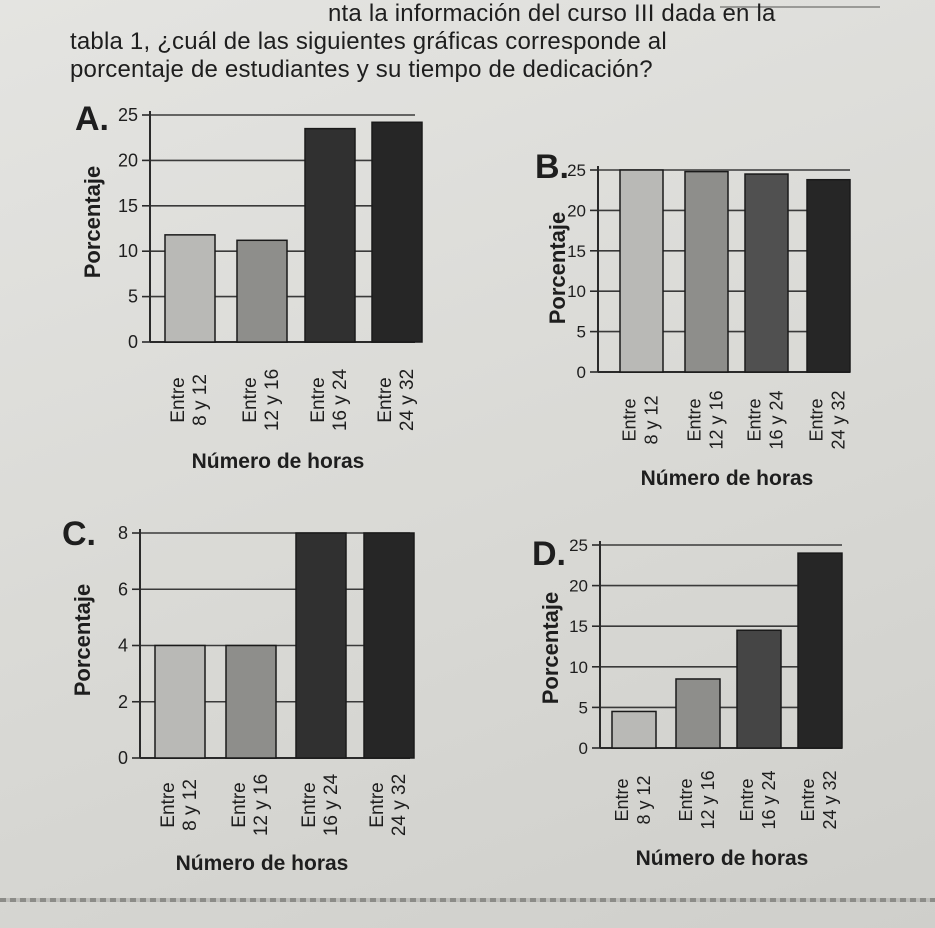 The width and height of the screenshot is (935, 928). What do you see at coordinates (467, 900) in the screenshot?
I see `bottom-rule` at bounding box center [467, 900].